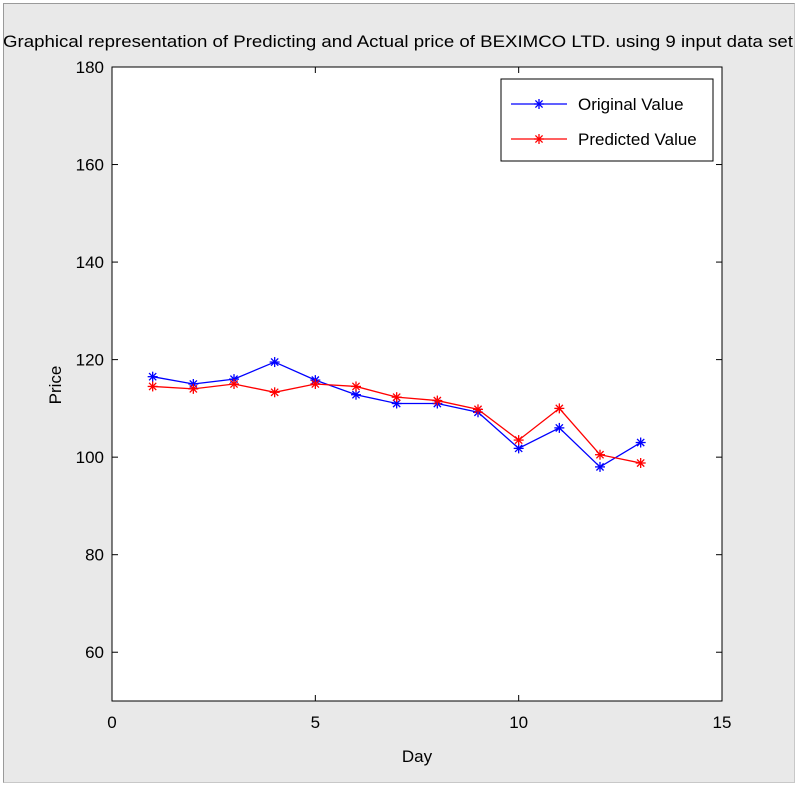  What do you see at coordinates (55, 385) in the screenshot?
I see `y-axis-label: Price` at bounding box center [55, 385].